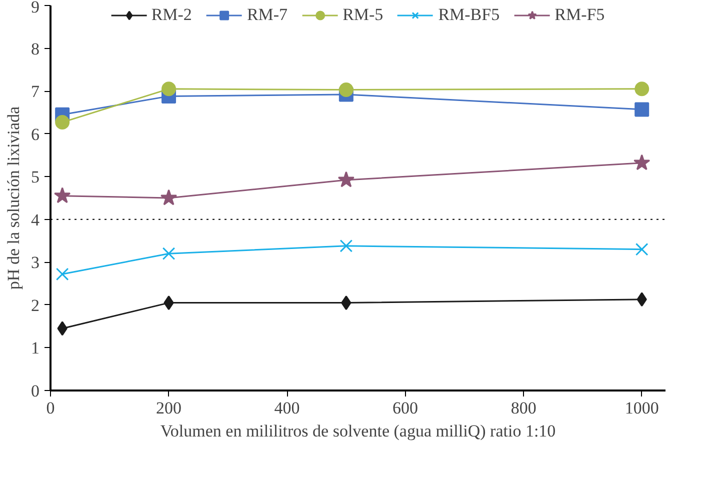 The height and width of the screenshot is (488, 702). I want to click on x-tick-label: 200, so click(169, 408).